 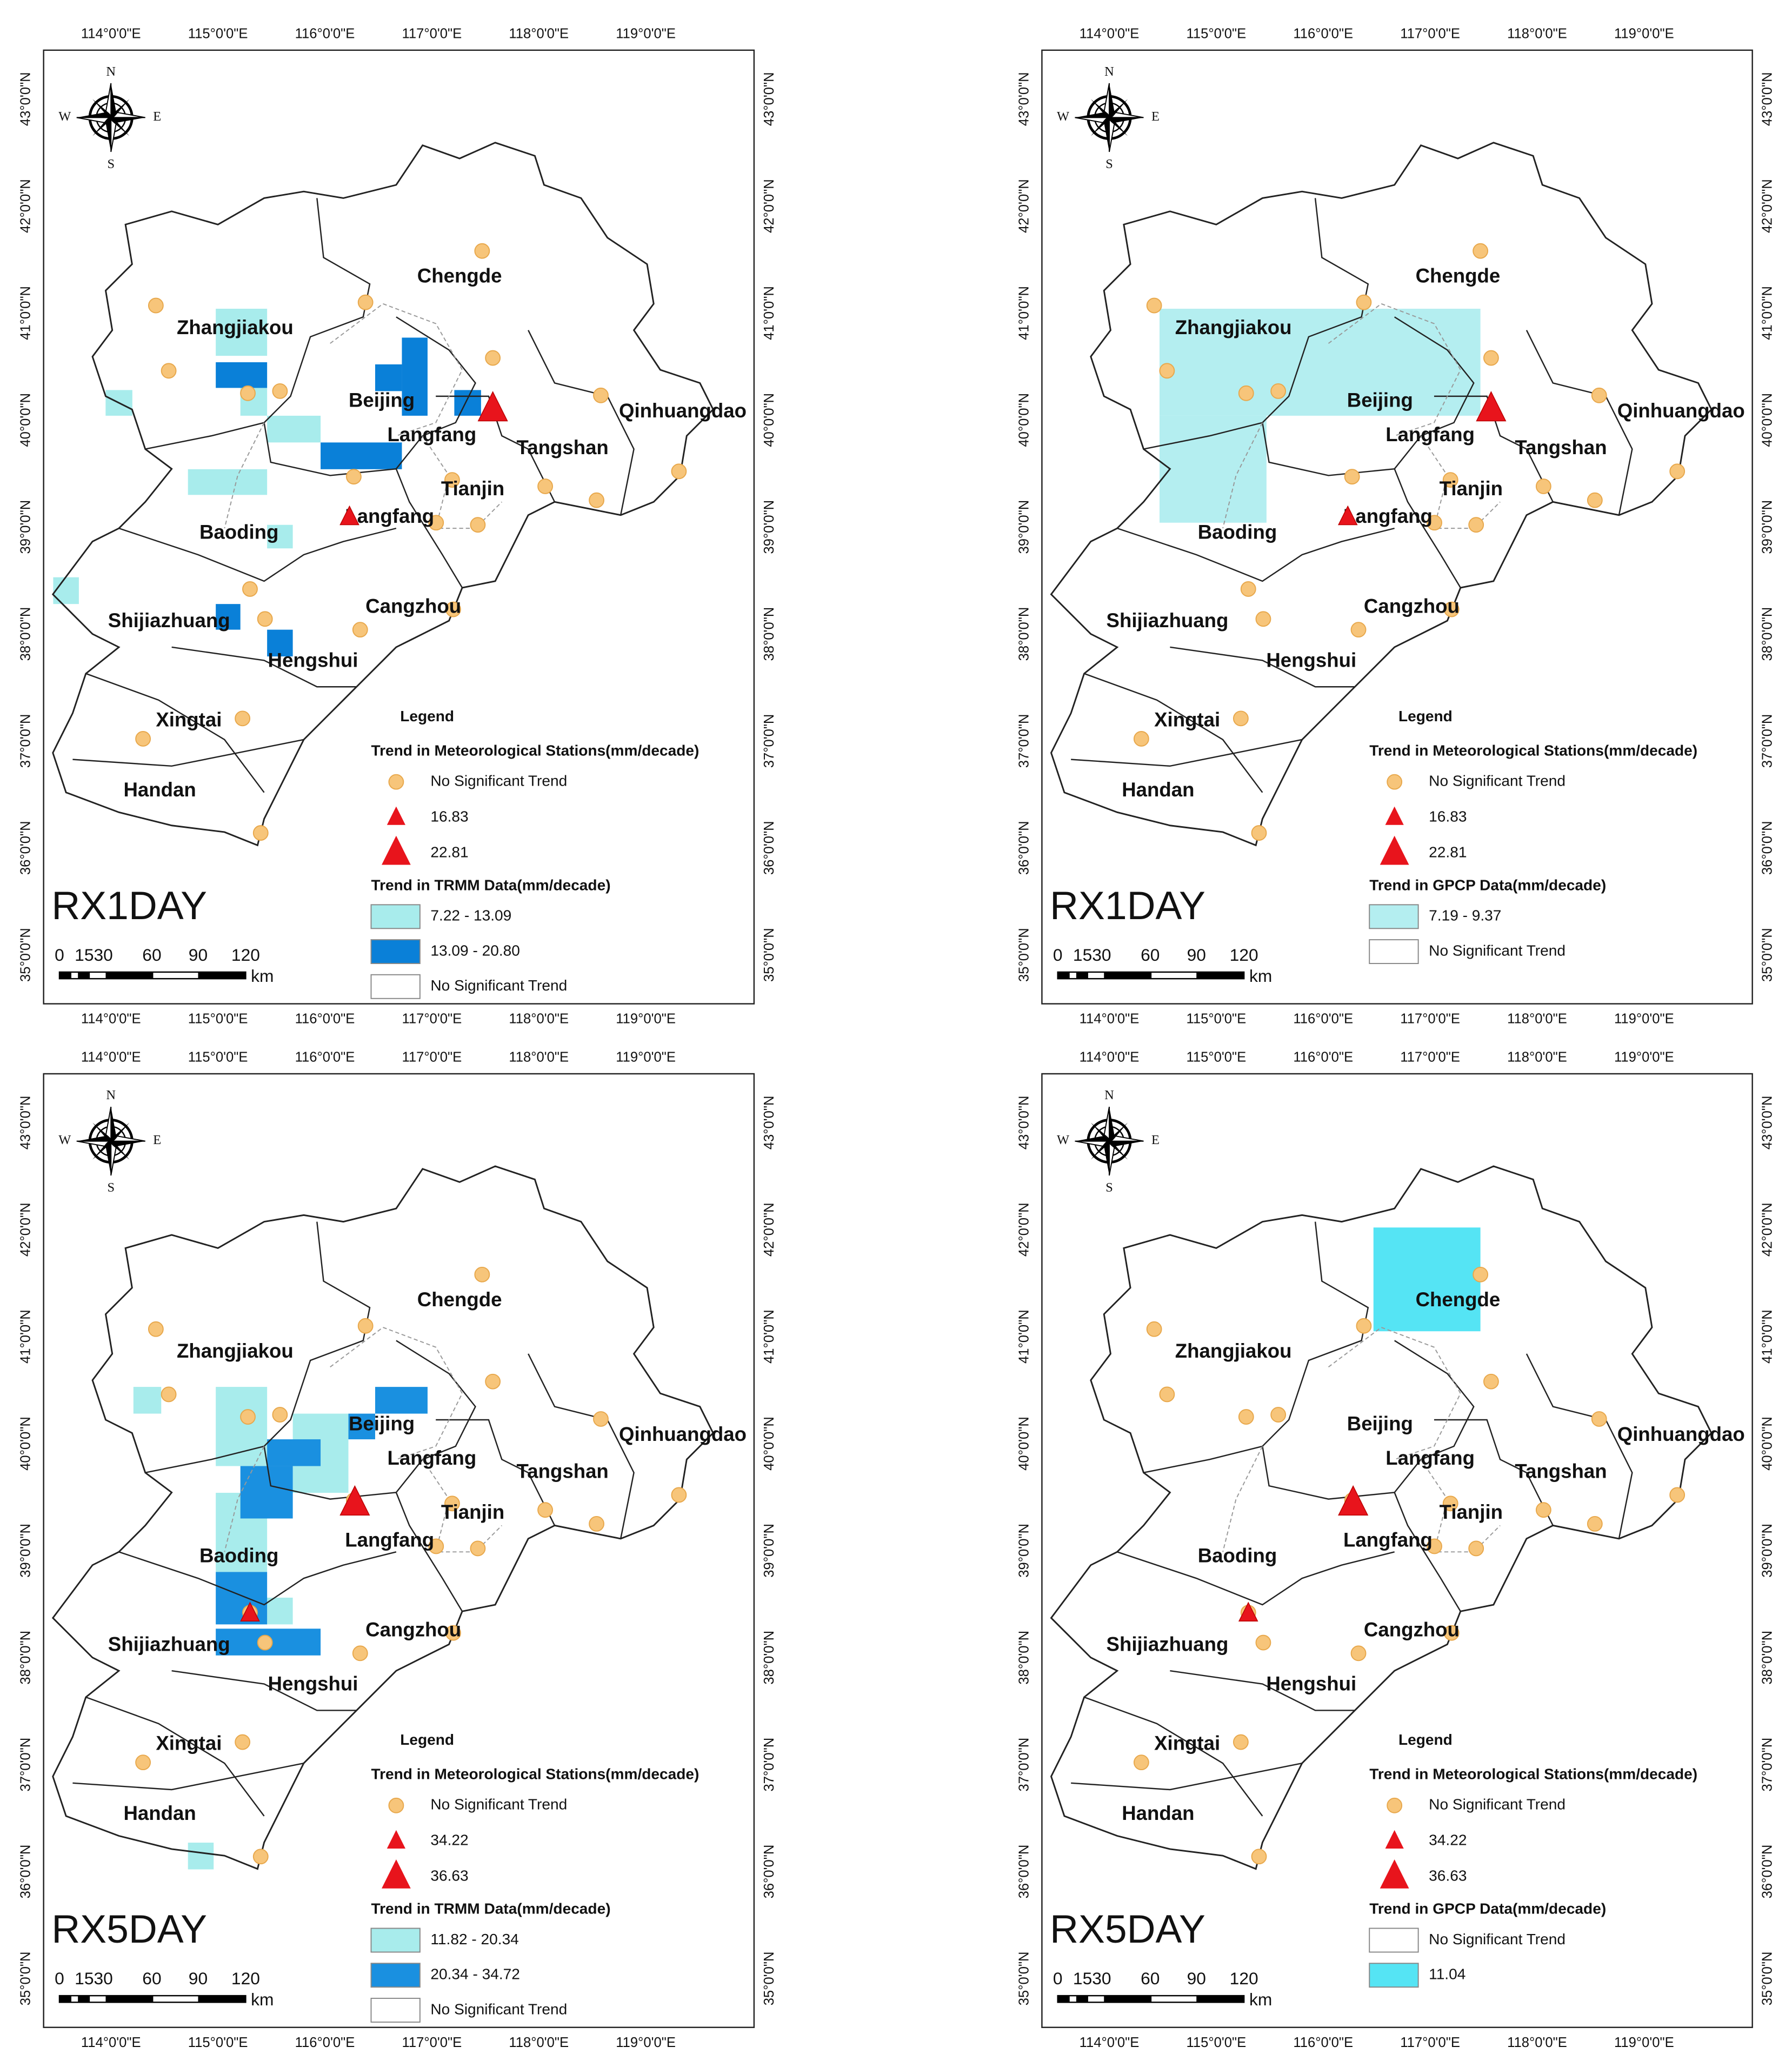 What do you see at coordinates (1196, 1978) in the screenshot?
I see `scale-label: 90` at bounding box center [1196, 1978].